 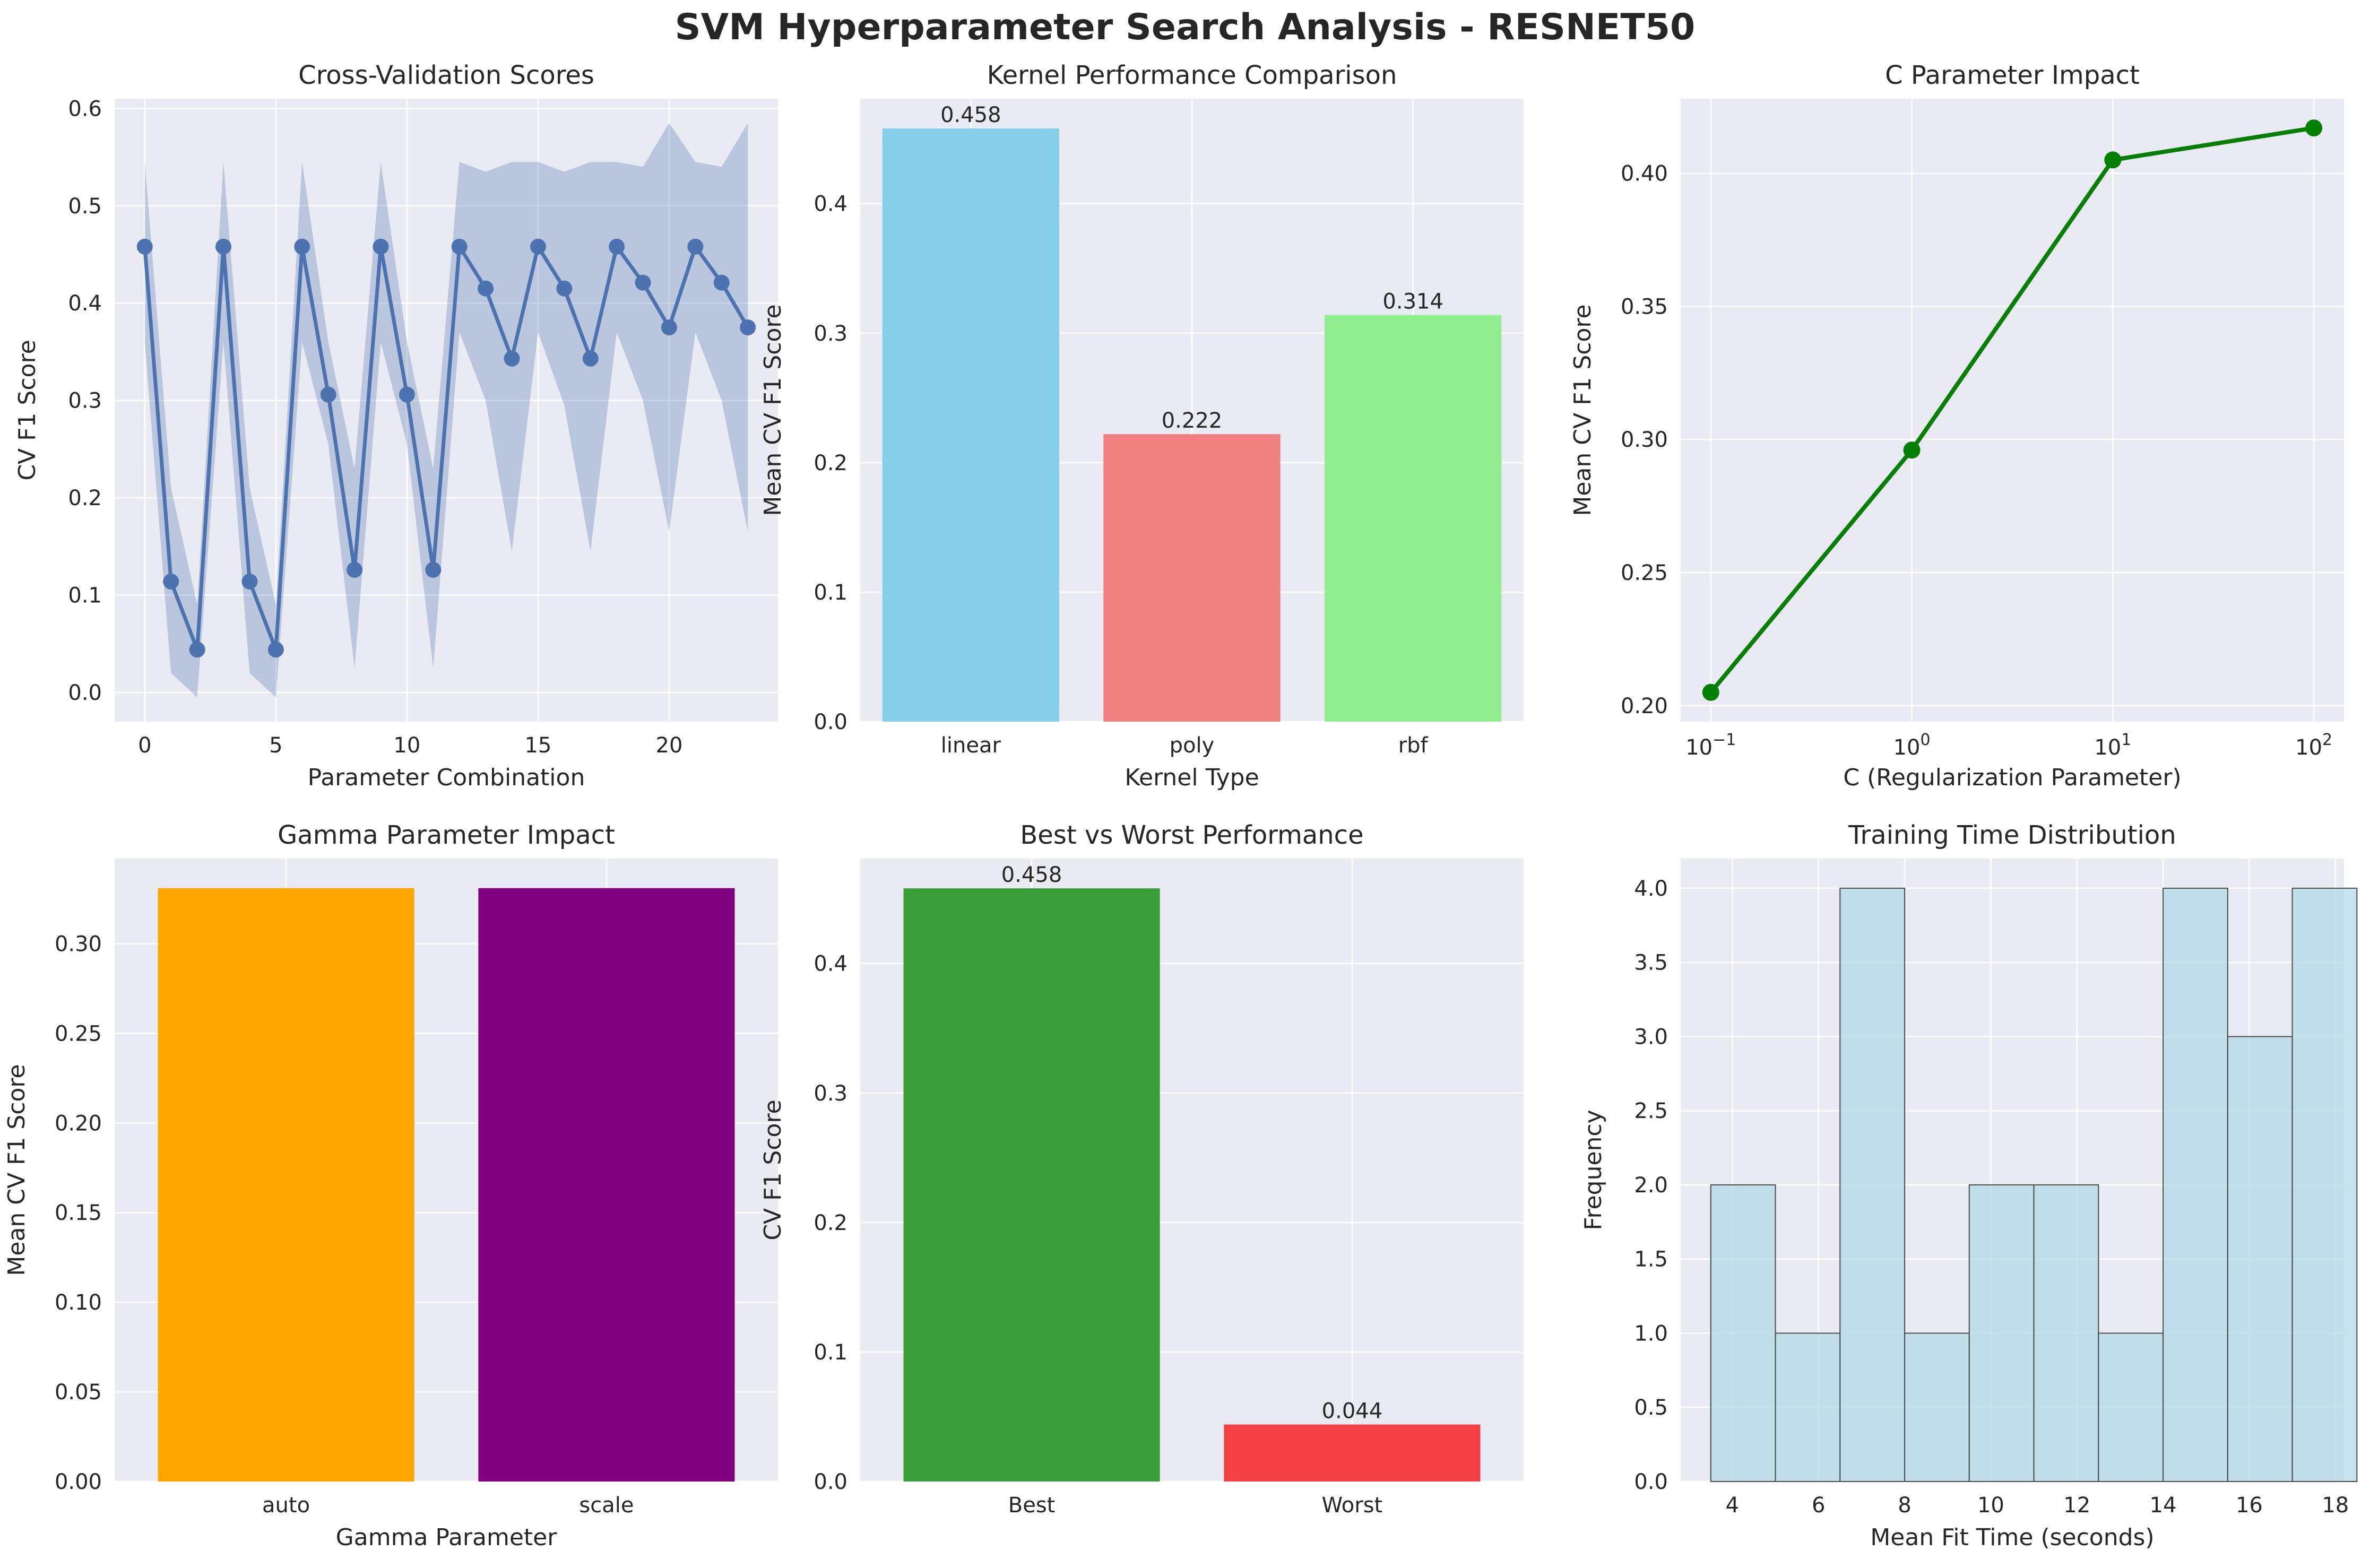 What do you see at coordinates (1413, 518) in the screenshot?
I see `bar-rbf` at bounding box center [1413, 518].